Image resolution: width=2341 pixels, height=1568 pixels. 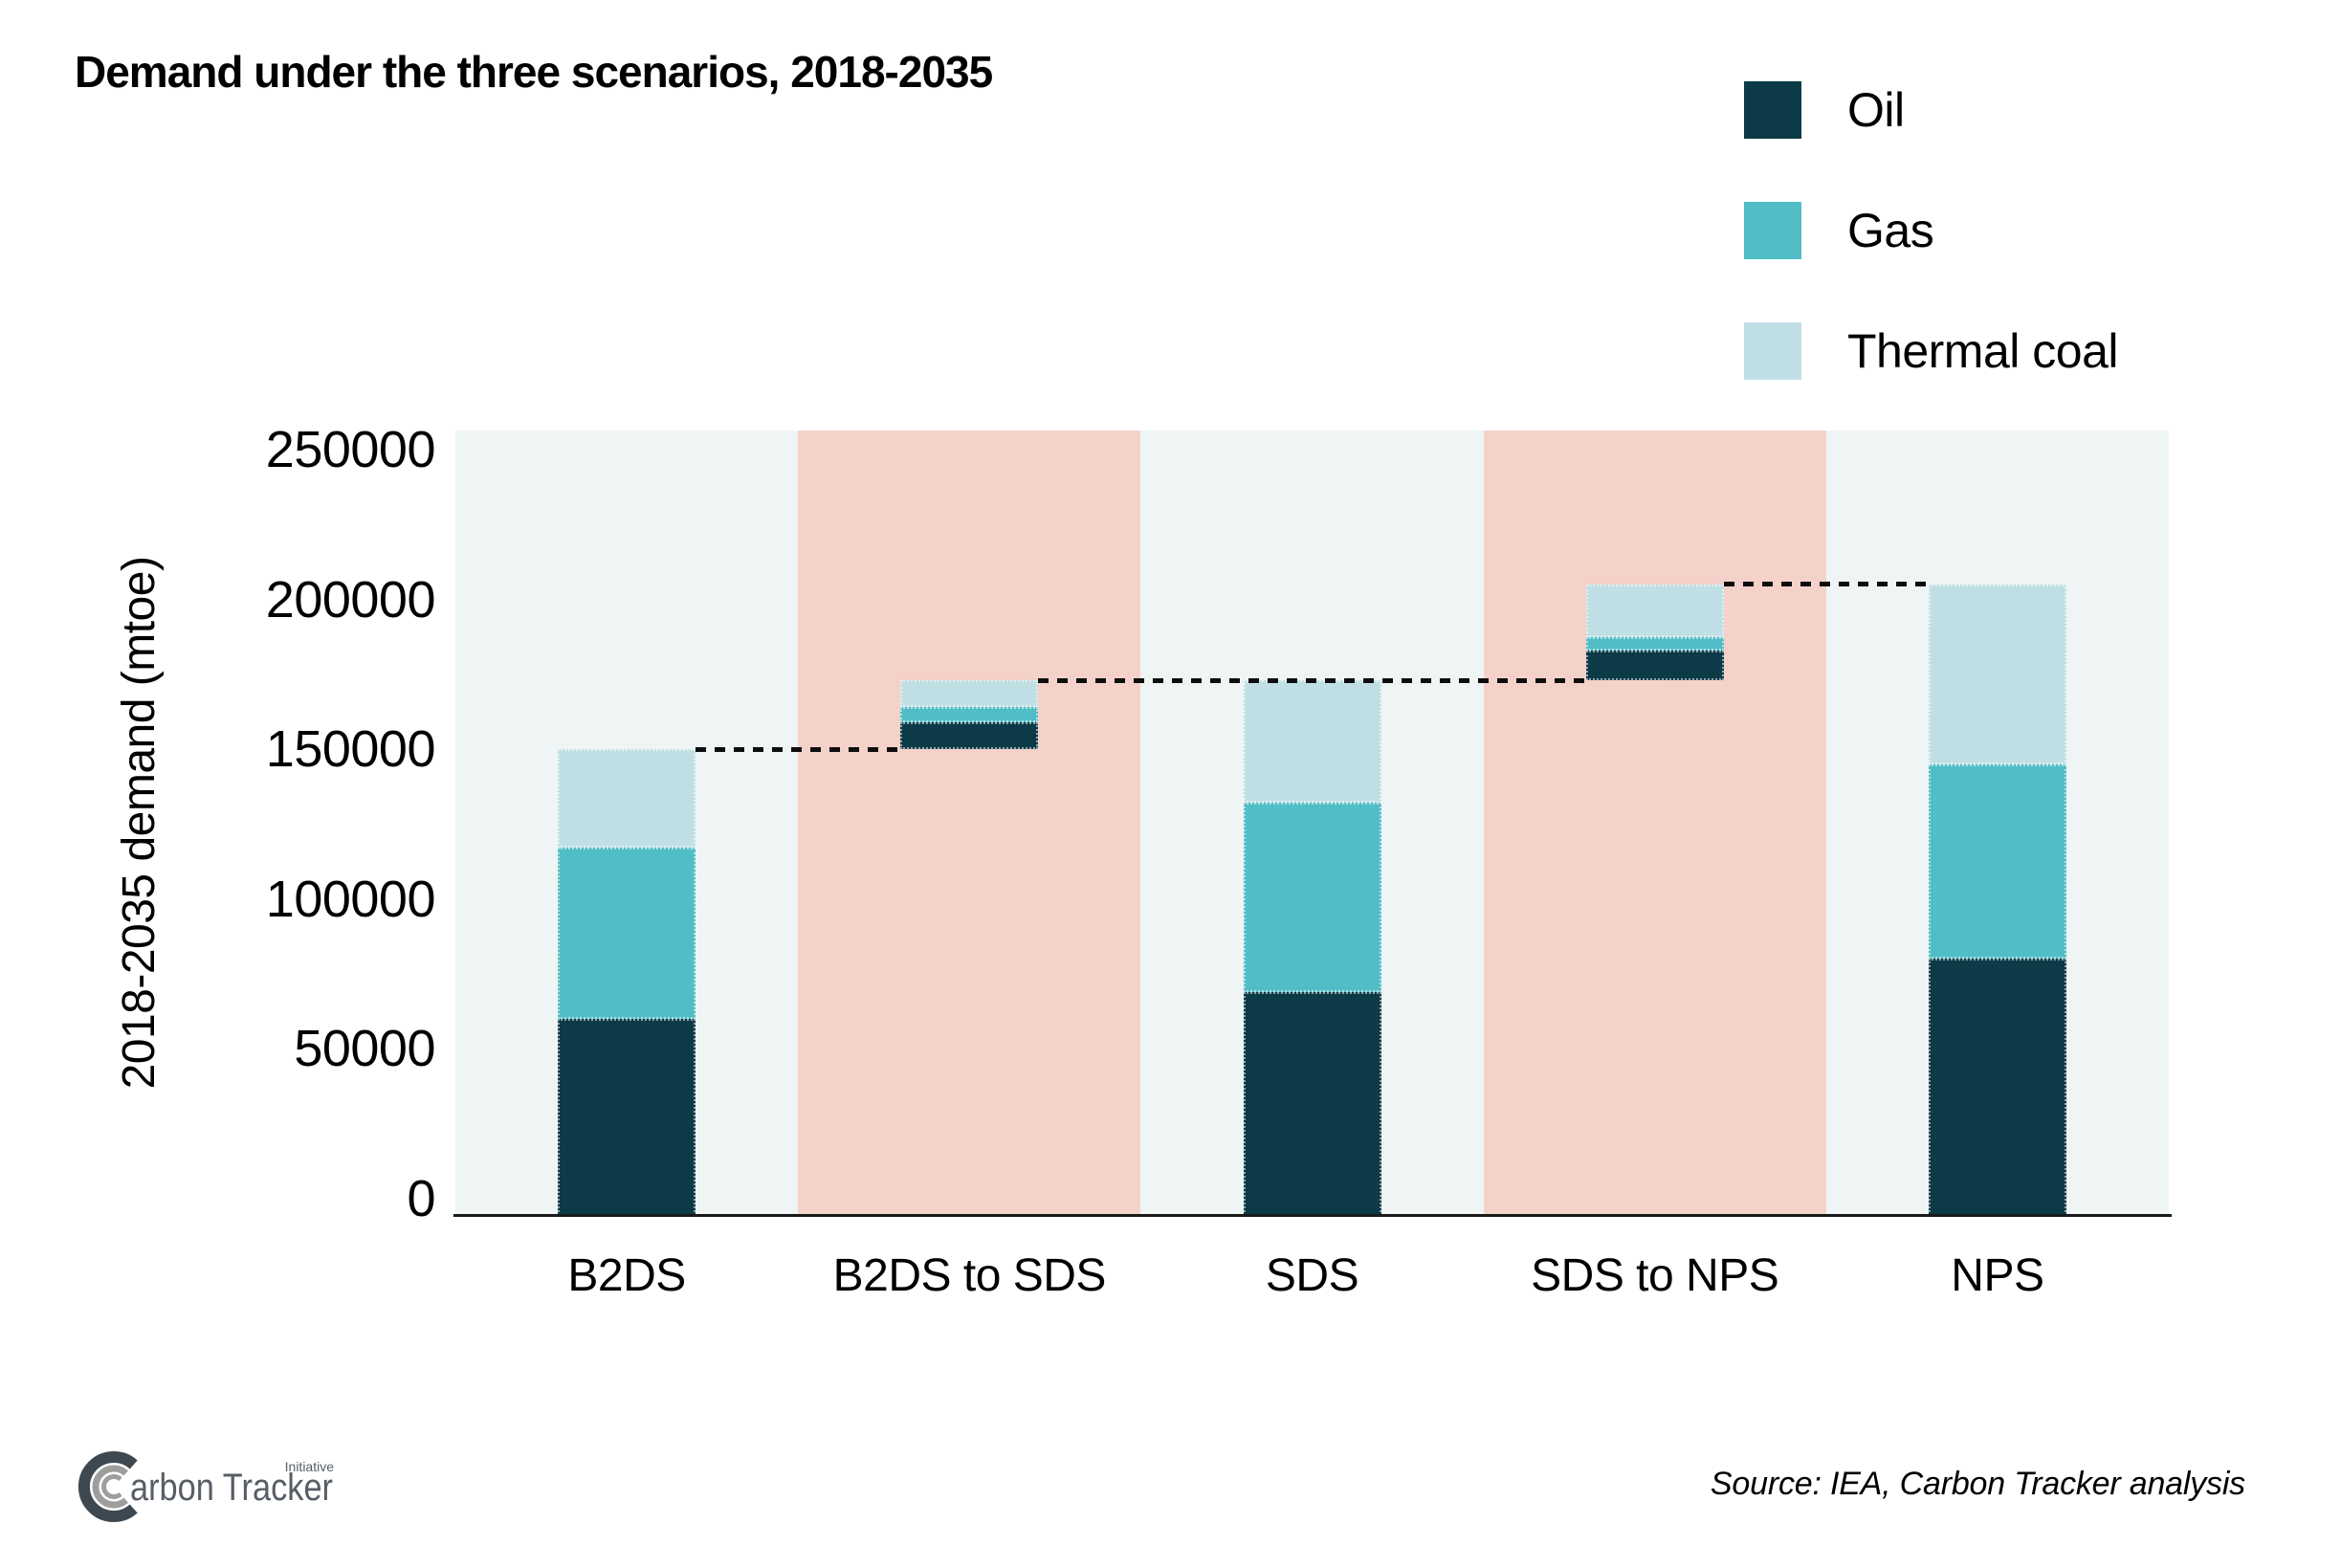 I want to click on carbon-tracker-logo: arbon Tracker Initiative, so click(x=212, y=1483).